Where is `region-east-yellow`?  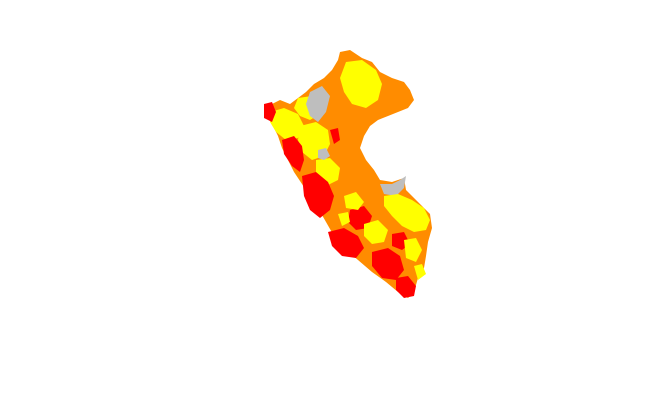 region-east-yellow is located at coordinates (407, 213).